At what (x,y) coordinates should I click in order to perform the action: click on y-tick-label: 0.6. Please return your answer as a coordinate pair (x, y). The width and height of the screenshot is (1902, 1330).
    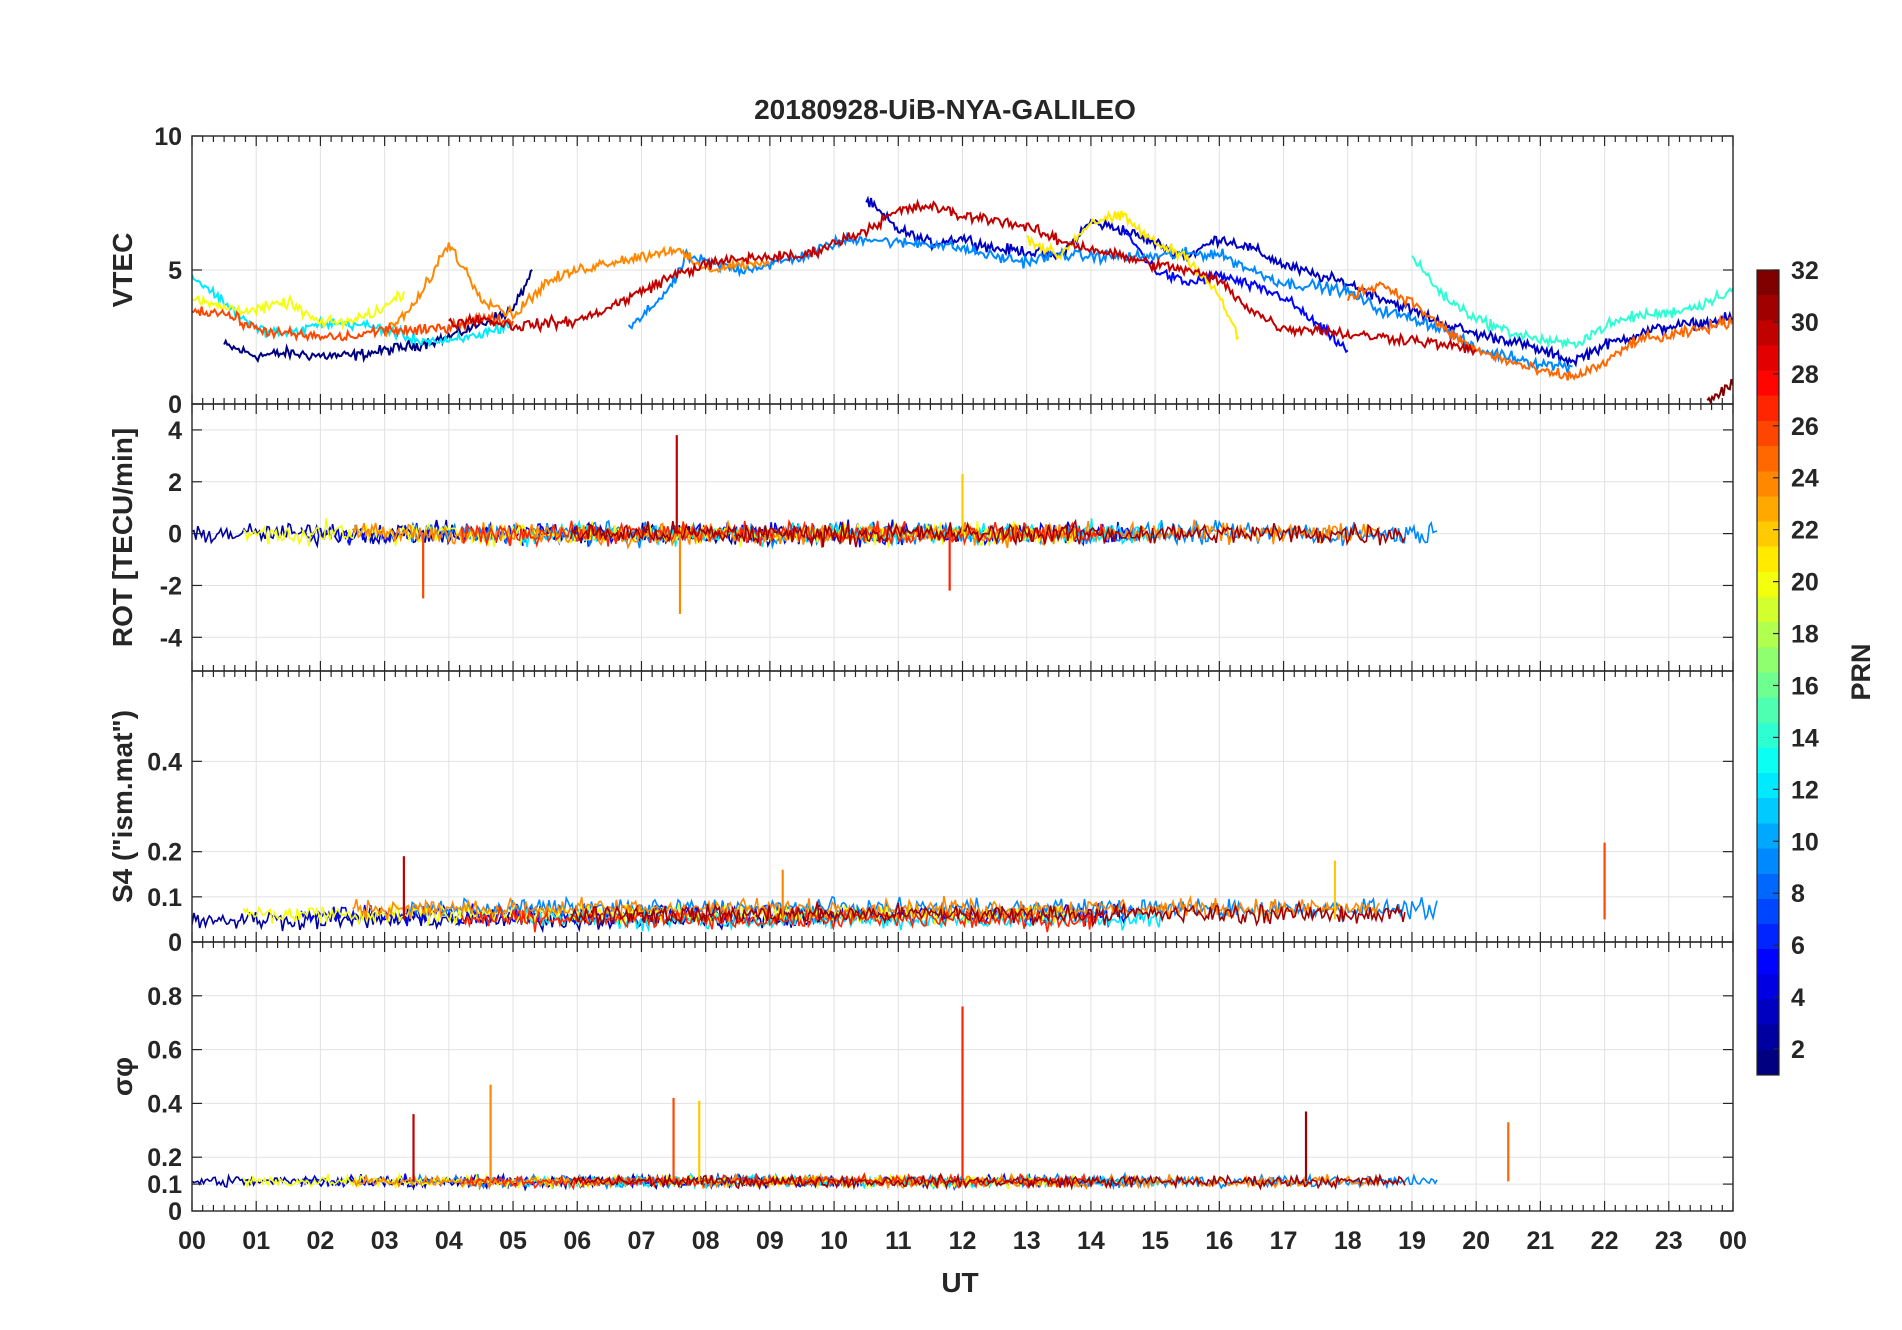
    Looking at the image, I should click on (164, 1051).